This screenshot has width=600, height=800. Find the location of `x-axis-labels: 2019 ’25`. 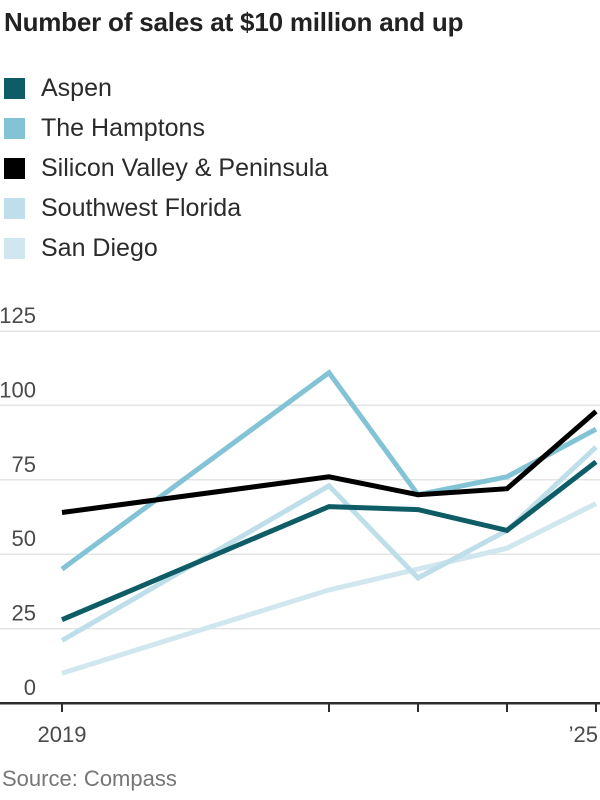

x-axis-labels: 2019 ’25 is located at coordinates (318, 734).